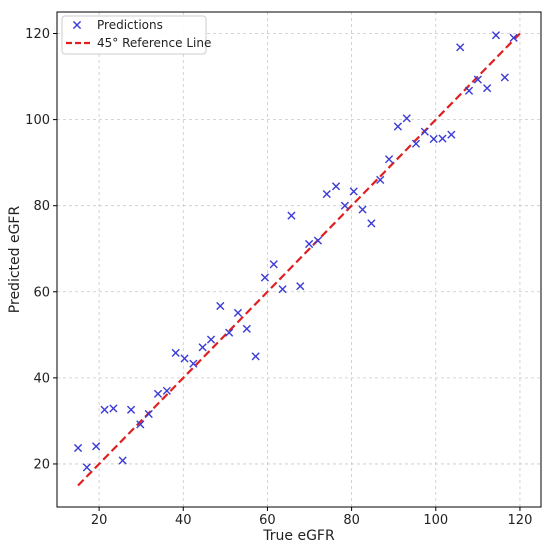  What do you see at coordinates (41, 206) in the screenshot?
I see `y-tick-label: 80` at bounding box center [41, 206].